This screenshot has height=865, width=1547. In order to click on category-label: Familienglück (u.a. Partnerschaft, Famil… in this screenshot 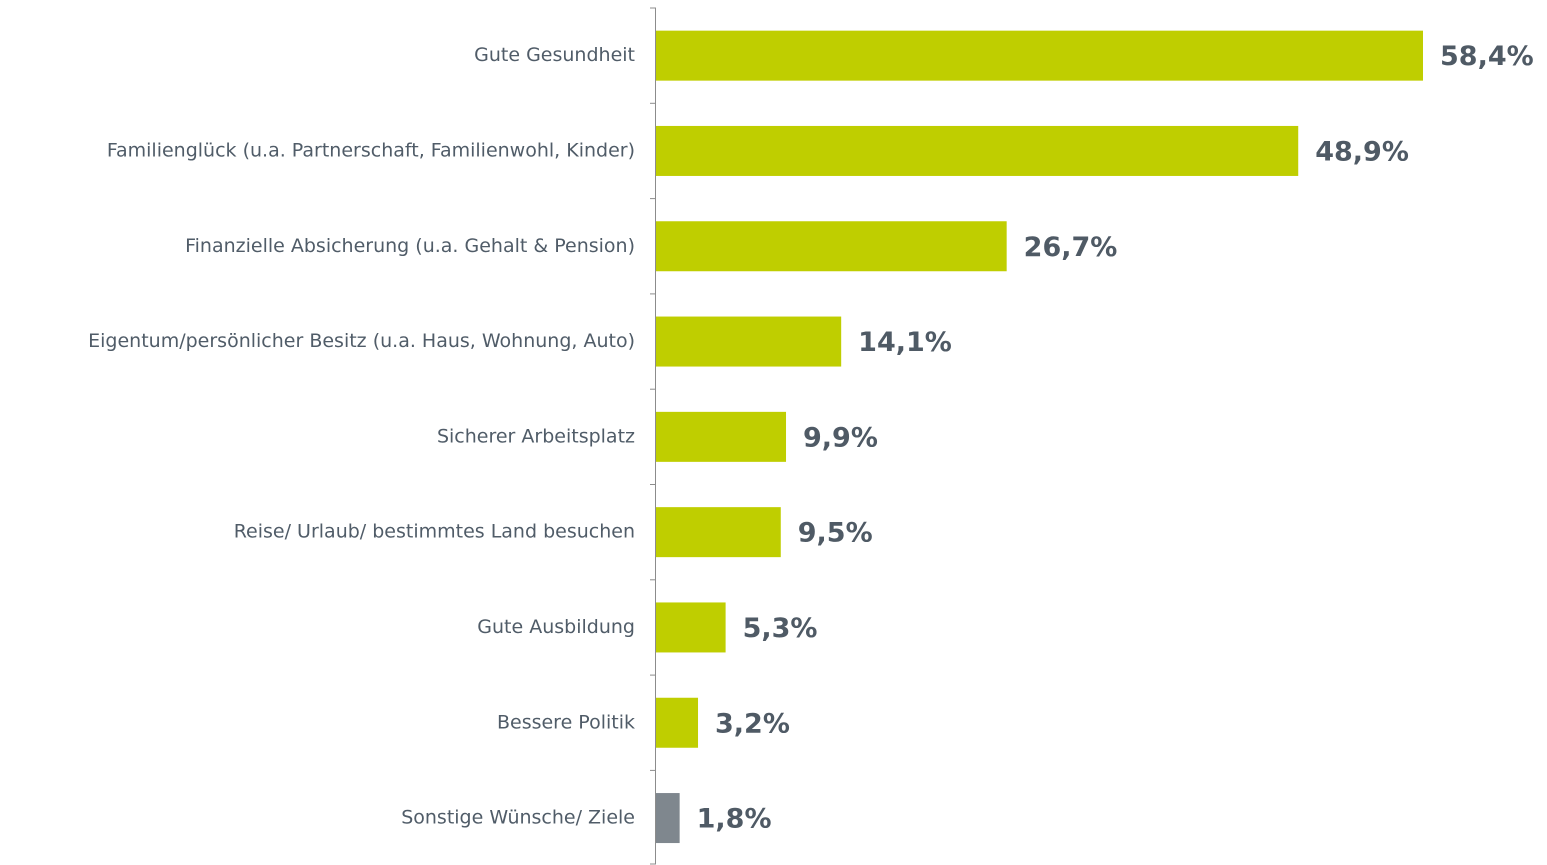, I will do `click(371, 150)`.